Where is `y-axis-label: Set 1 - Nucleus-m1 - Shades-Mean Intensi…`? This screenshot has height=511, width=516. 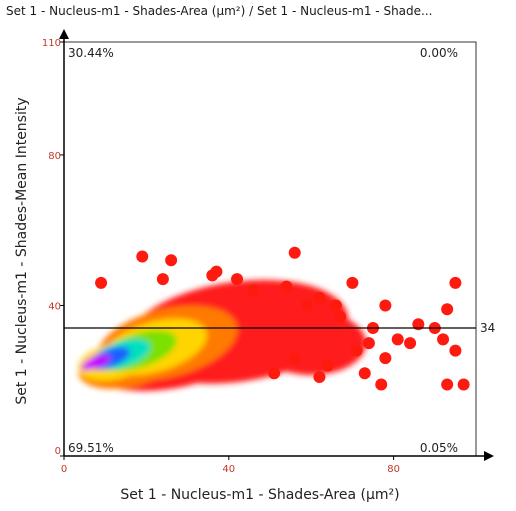 y-axis-label: Set 1 - Nucleus-m1 - Shades-Mean Intensi… is located at coordinates (22, 250).